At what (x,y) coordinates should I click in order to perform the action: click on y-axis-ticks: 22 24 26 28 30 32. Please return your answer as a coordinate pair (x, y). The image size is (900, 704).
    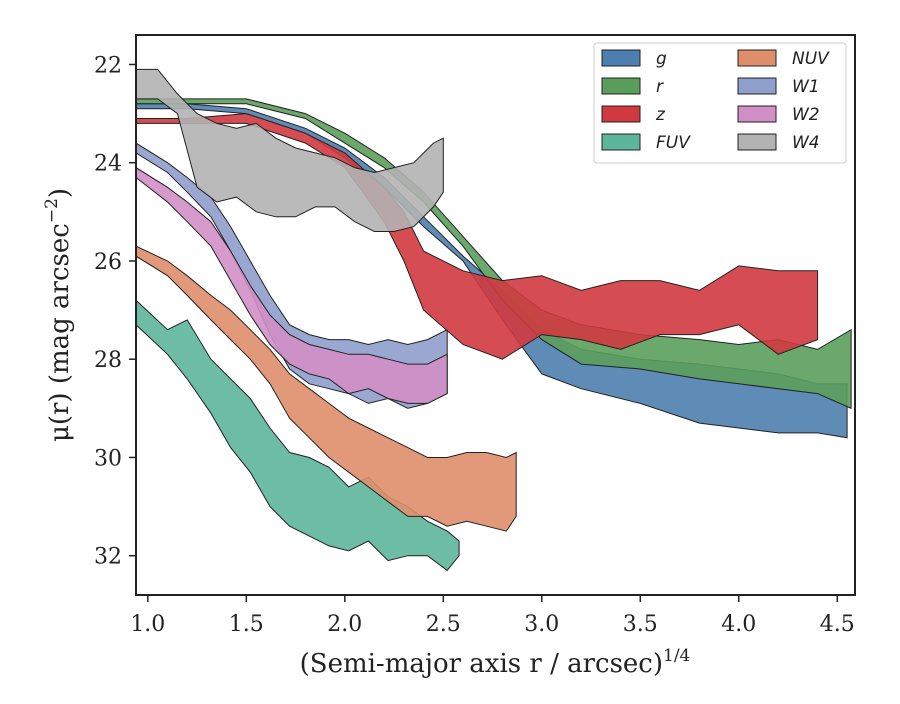
    Looking at the image, I should click on (115, 311).